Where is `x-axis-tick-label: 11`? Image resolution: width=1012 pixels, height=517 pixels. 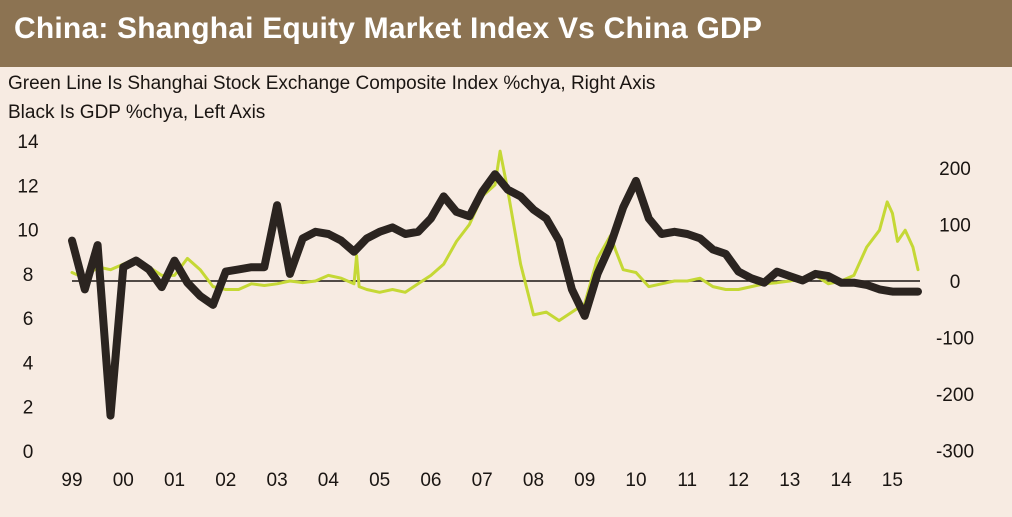
x-axis-tick-label: 11 is located at coordinates (687, 480).